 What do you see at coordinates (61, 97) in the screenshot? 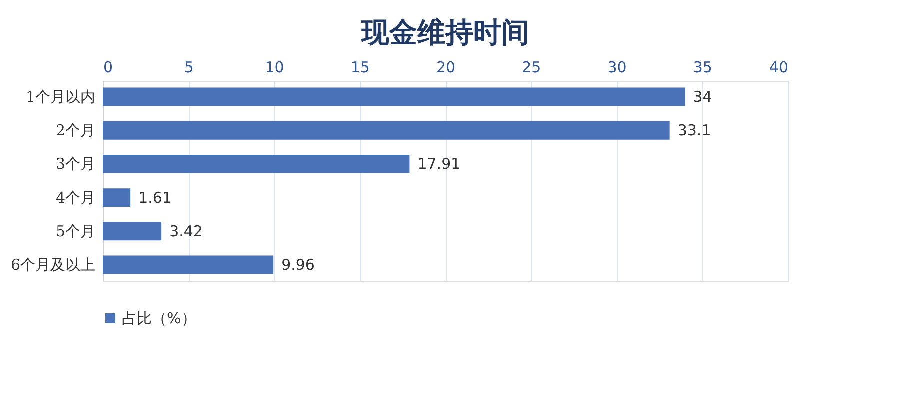
I see `y-tick-label: 1个月以内` at bounding box center [61, 97].